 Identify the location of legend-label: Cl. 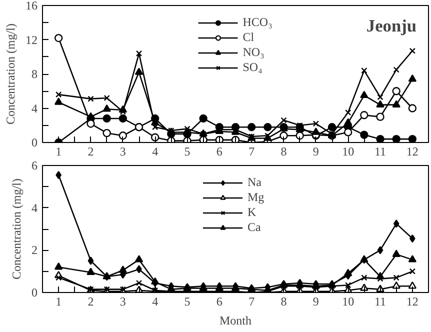
(249, 37).